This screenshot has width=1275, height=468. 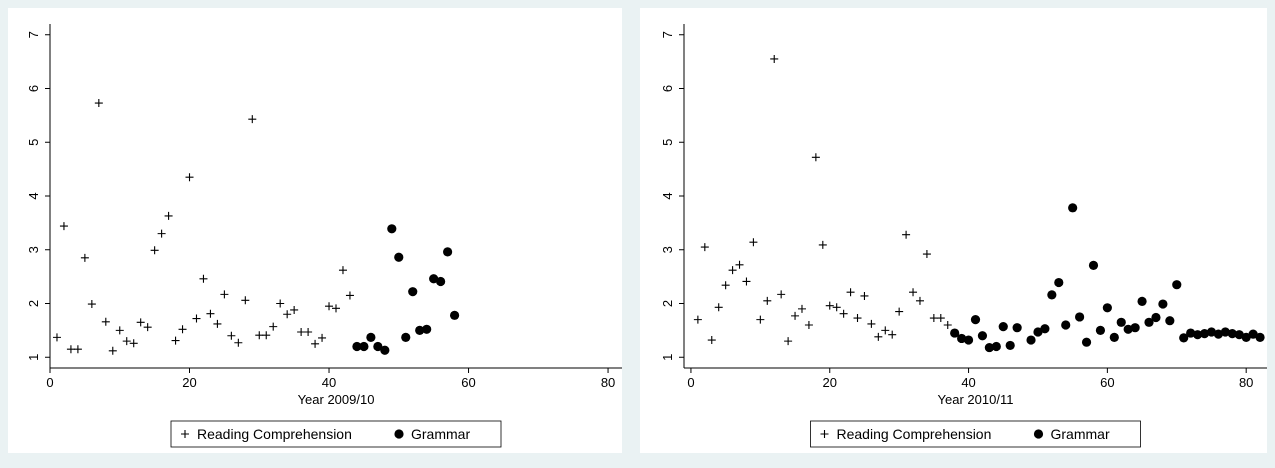 I want to click on y-tick-label: 2, so click(x=33, y=303).